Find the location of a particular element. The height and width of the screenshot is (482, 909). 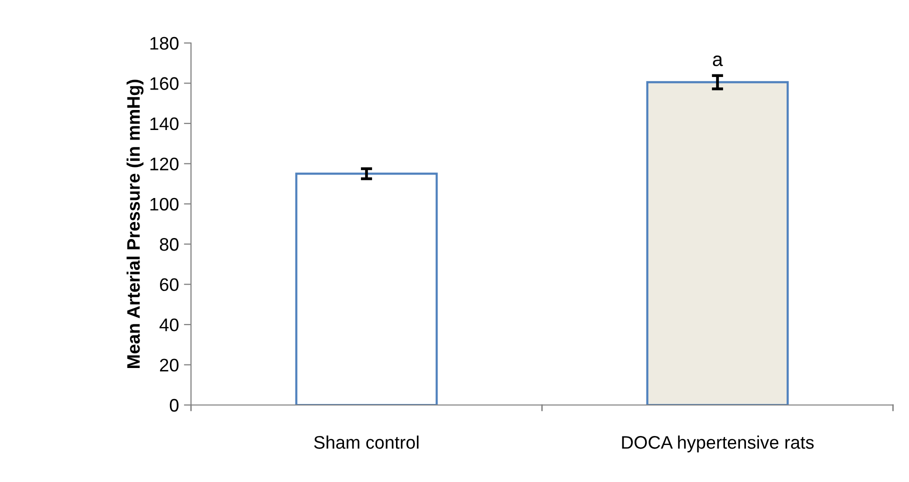

y-tick-label: 80 is located at coordinates (169, 244).